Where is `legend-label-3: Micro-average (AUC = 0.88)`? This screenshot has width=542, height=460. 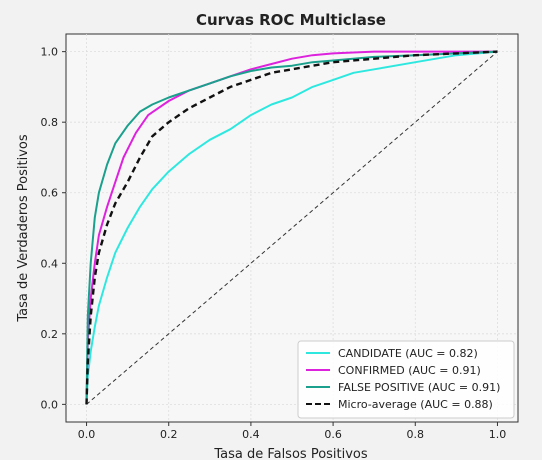 legend-label-3: Micro-average (AUC = 0.88) is located at coordinates (415, 404).